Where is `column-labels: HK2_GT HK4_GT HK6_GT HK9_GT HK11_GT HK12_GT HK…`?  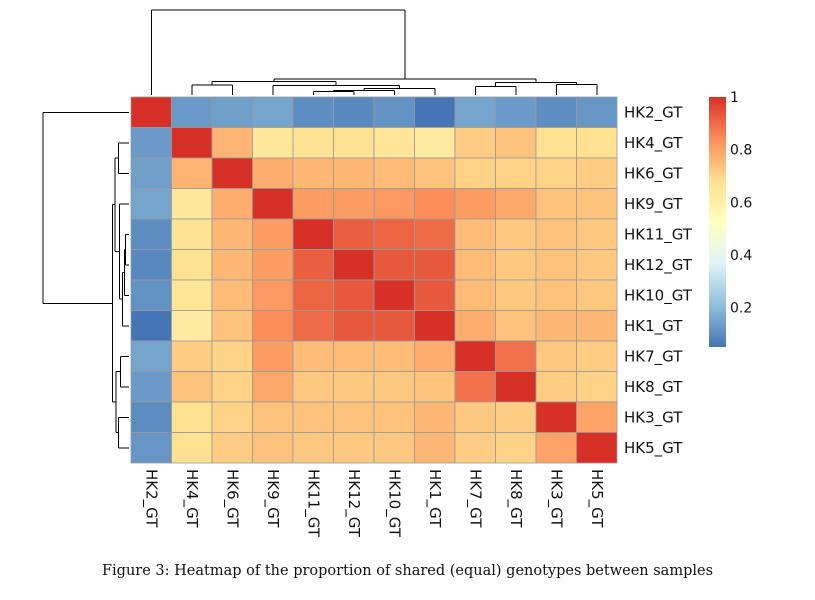
column-labels: HK2_GT HK4_GT HK6_GT HK9_GT HK11_GT HK12_GT HK… is located at coordinates (373, 503).